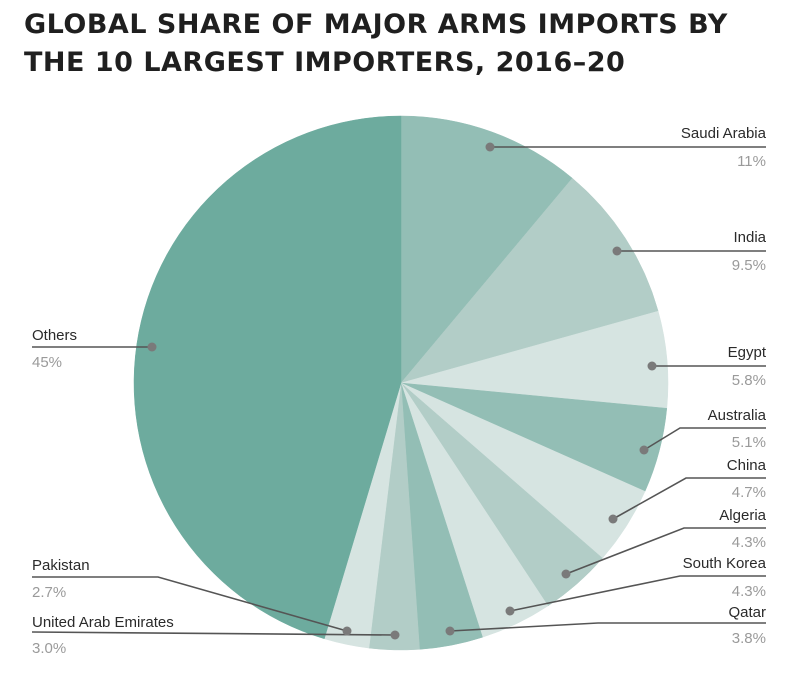 Image resolution: width=800 pixels, height=692 pixels. Describe the element at coordinates (486, 249) in the screenshot. I see `pie-slice-saudi-arabia` at that location.